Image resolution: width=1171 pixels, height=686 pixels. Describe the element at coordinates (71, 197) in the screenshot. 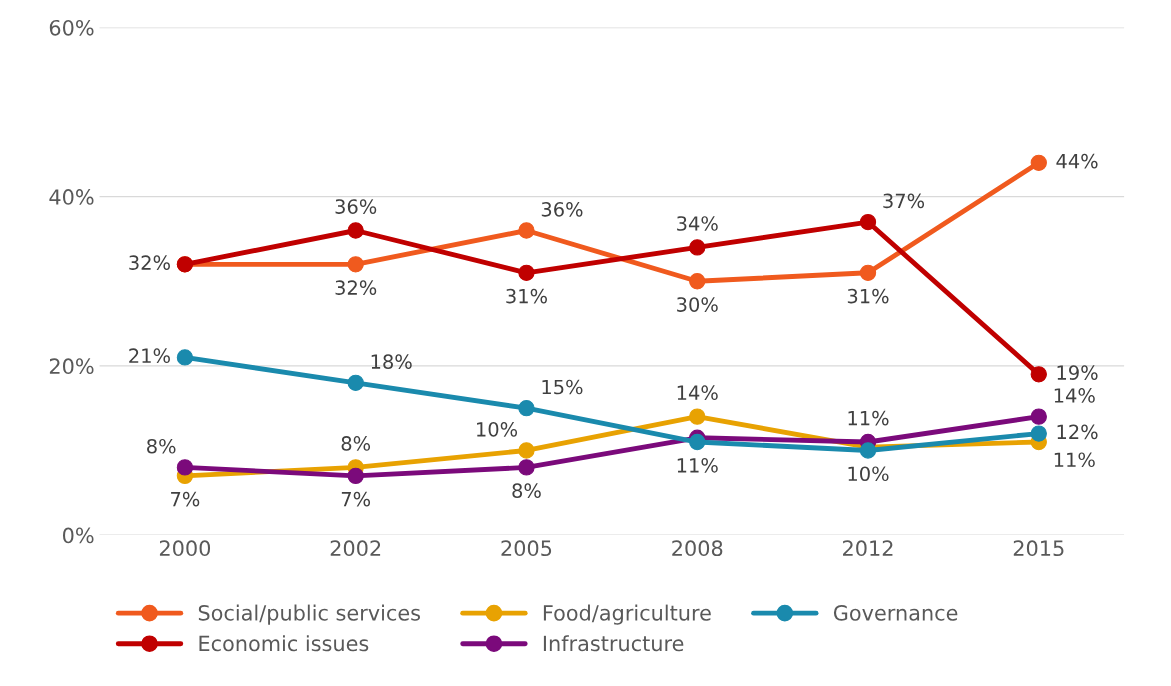

I see `y-tick-label: 40%` at that location.